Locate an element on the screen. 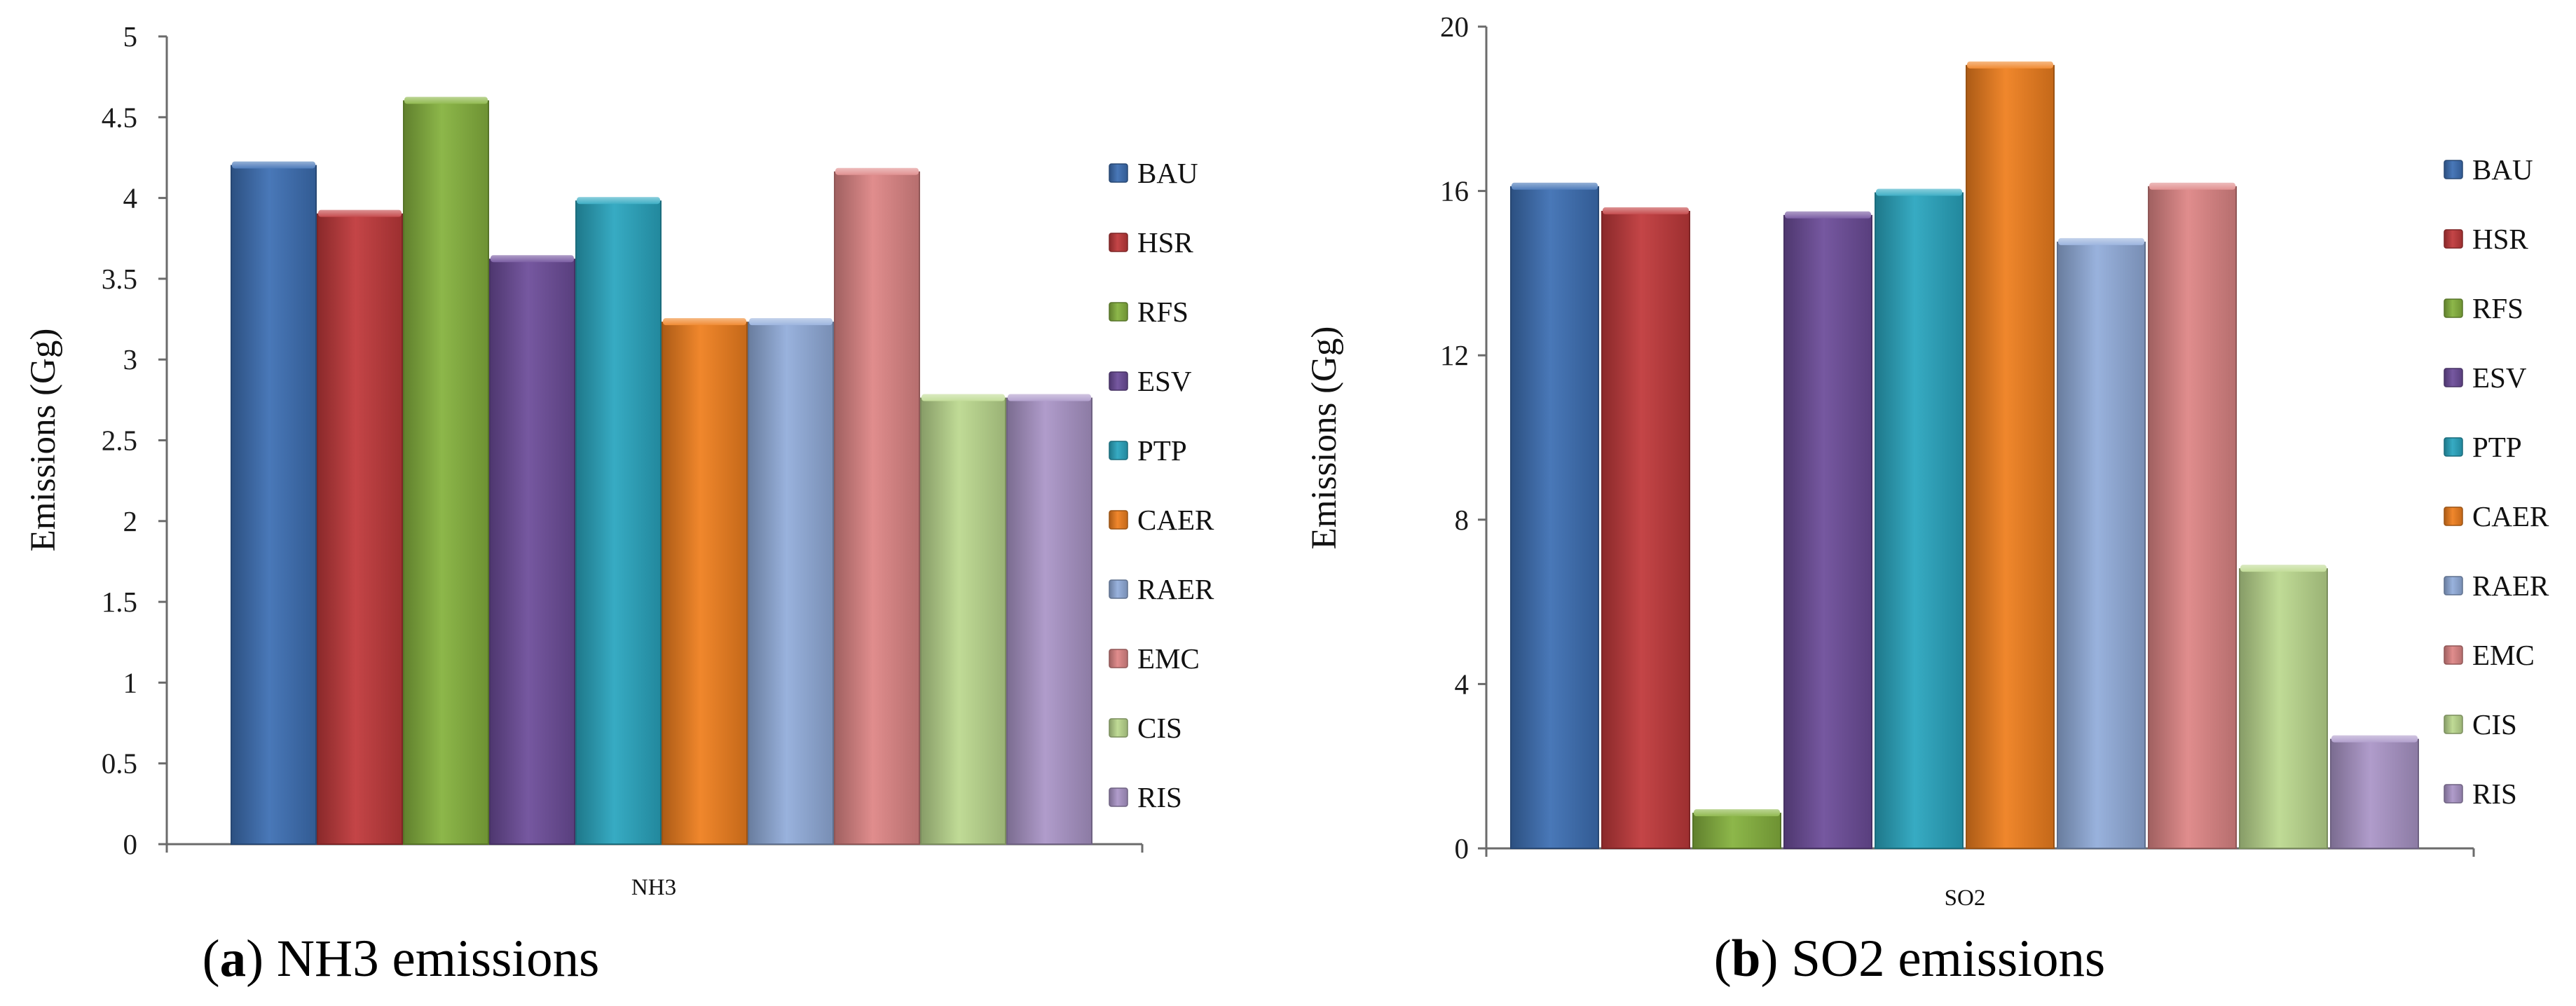  legend-item-rfs: RFS is located at coordinates (1148, 312).